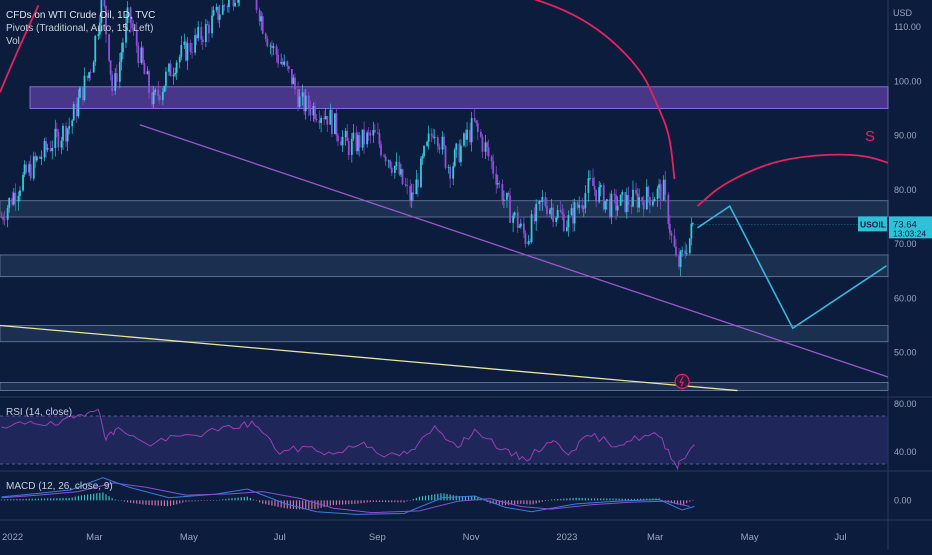 This screenshot has width=932, height=555. I want to click on price-tick-label: 100.00, so click(908, 81).